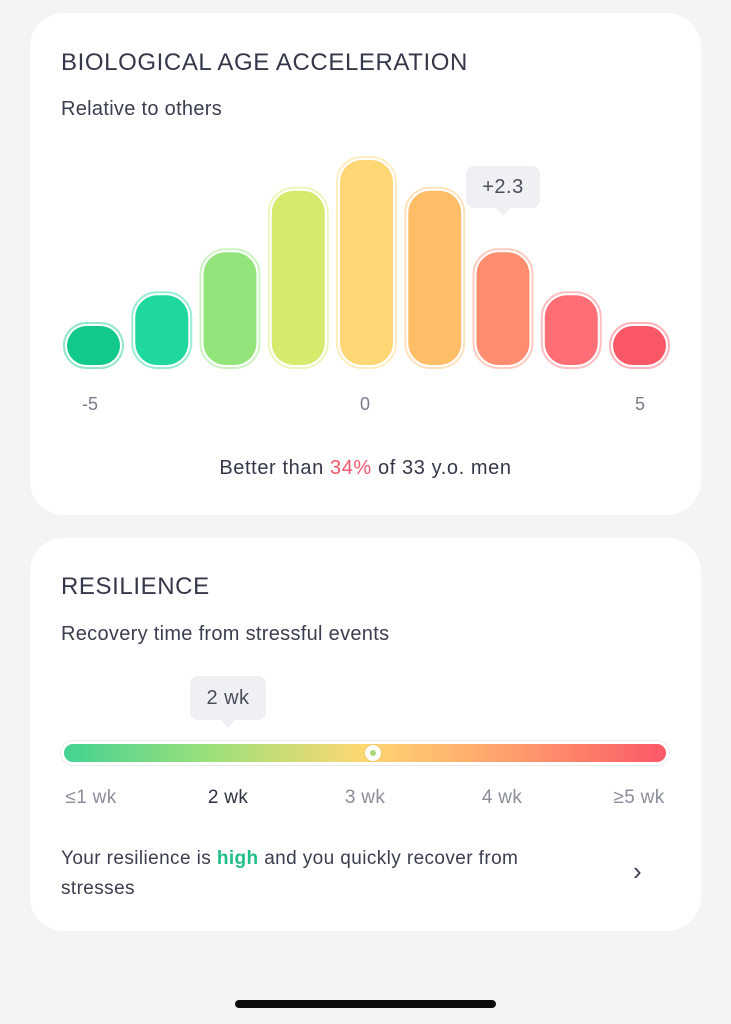 The width and height of the screenshot is (731, 1024). What do you see at coordinates (502, 797) in the screenshot?
I see `scale-label: 4 wk` at bounding box center [502, 797].